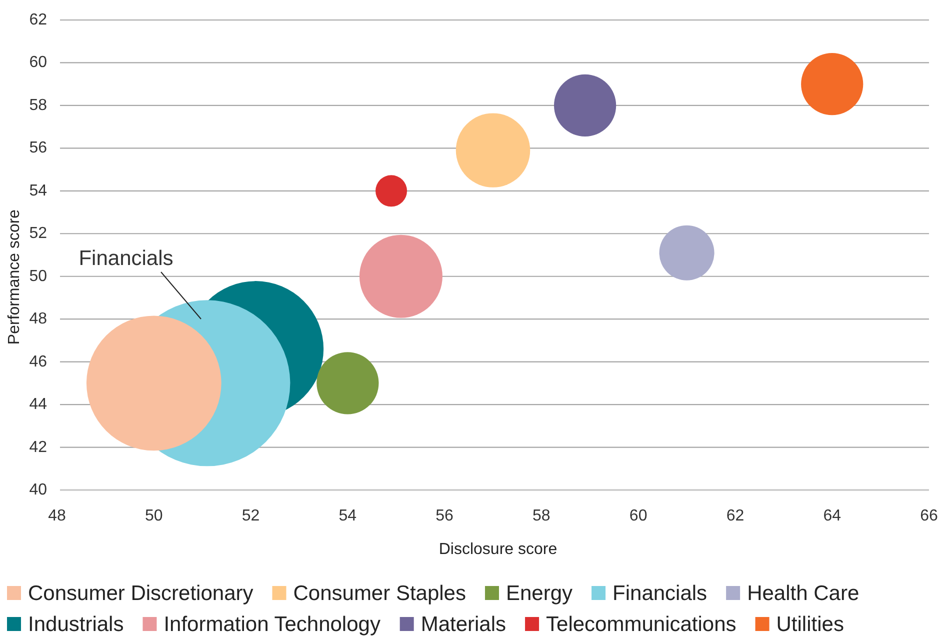 This screenshot has height=639, width=938. What do you see at coordinates (38, 447) in the screenshot?
I see `y-tick-label: 42` at bounding box center [38, 447].